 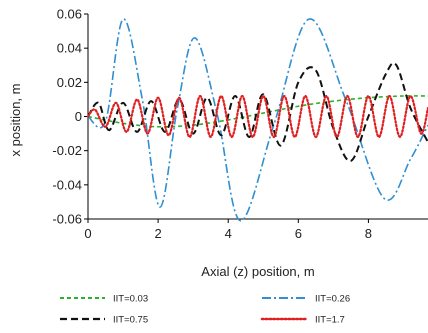 What do you see at coordinates (228, 233) in the screenshot?
I see `x-tick-label: 4` at bounding box center [228, 233].